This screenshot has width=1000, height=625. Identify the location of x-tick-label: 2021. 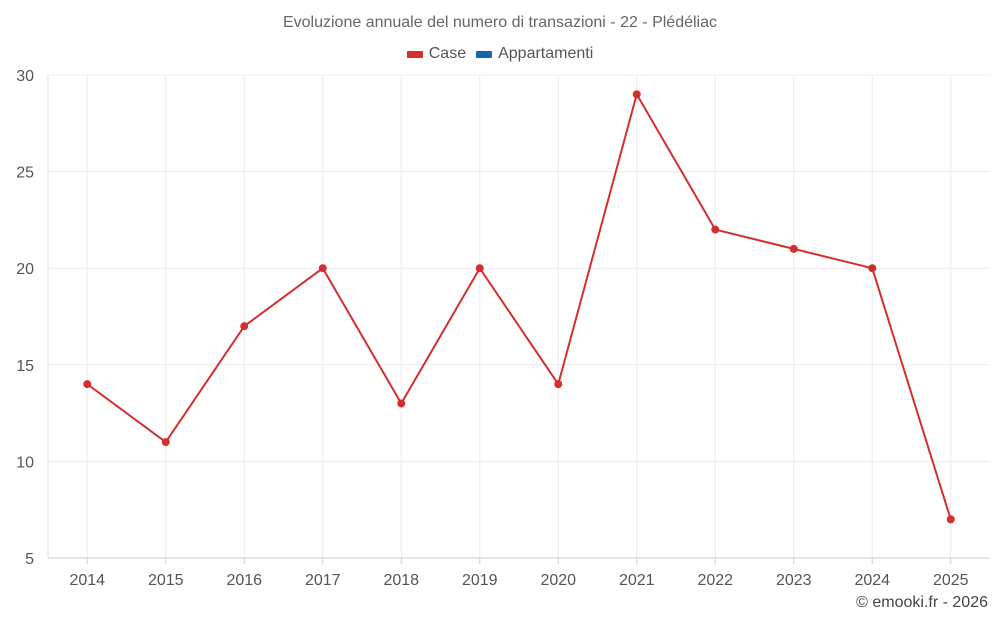
(637, 580).